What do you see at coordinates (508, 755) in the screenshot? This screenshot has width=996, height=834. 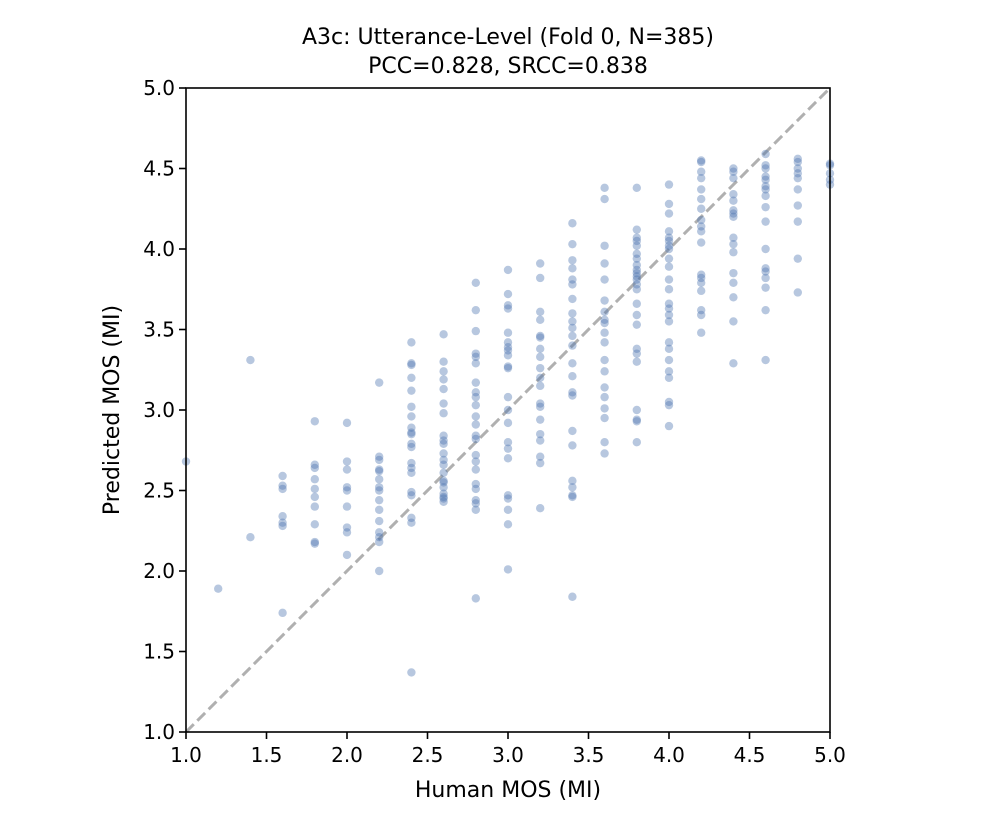 I see `x-tick-label: 3.0` at bounding box center [508, 755].